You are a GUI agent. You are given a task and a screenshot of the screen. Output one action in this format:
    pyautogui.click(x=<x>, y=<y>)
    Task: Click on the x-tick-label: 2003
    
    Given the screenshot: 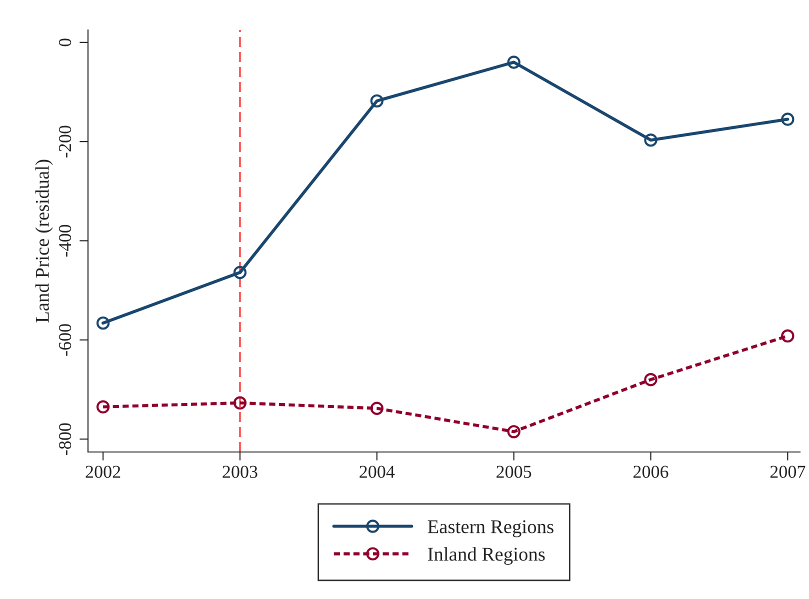 What is the action you would take?
    pyautogui.click(x=240, y=472)
    